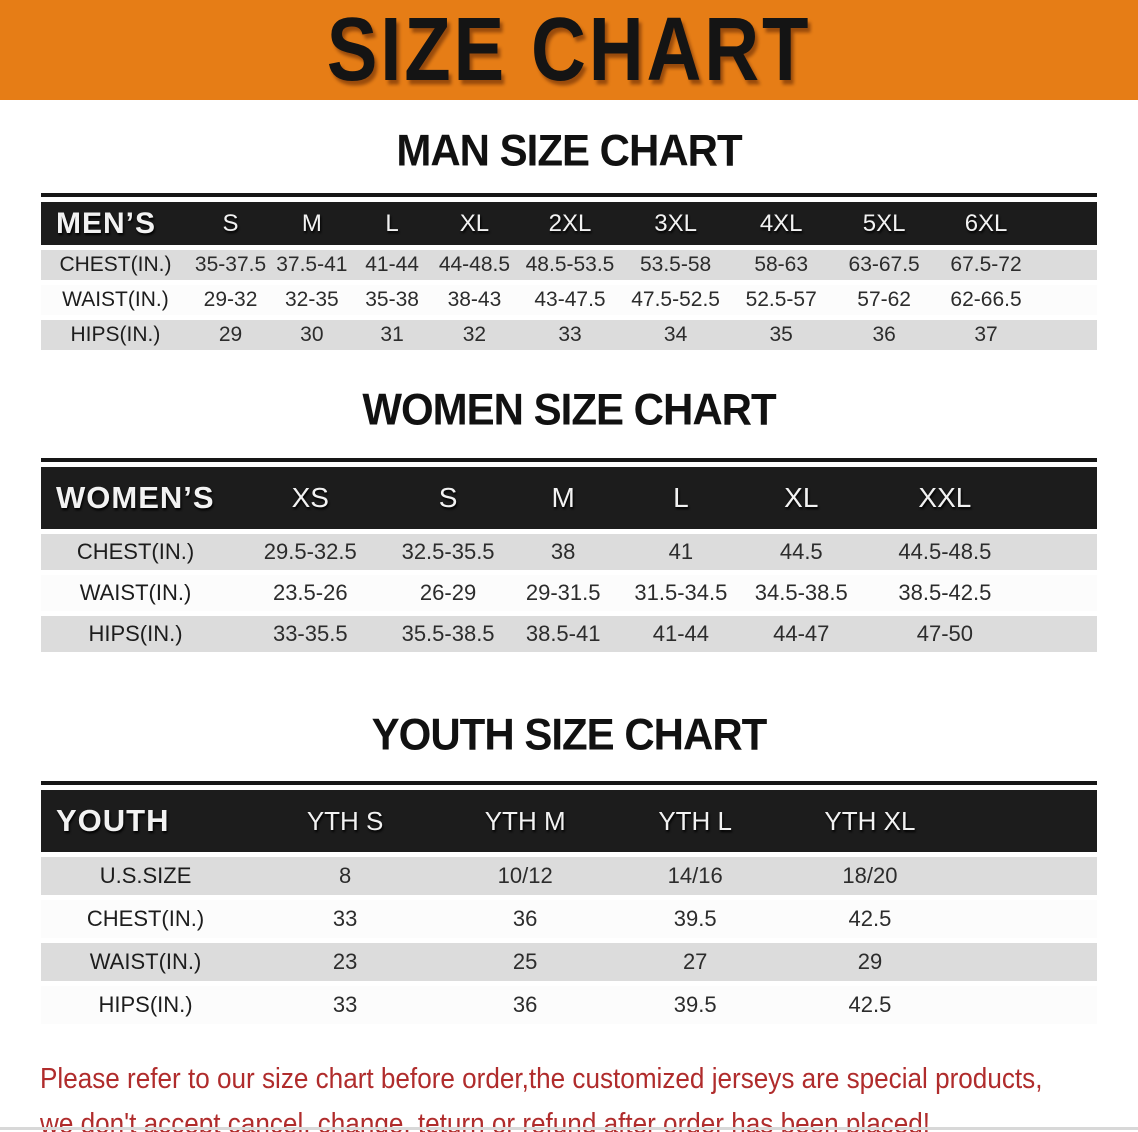 The image size is (1138, 1132). I want to click on size-column-header: YTH M, so click(525, 820).